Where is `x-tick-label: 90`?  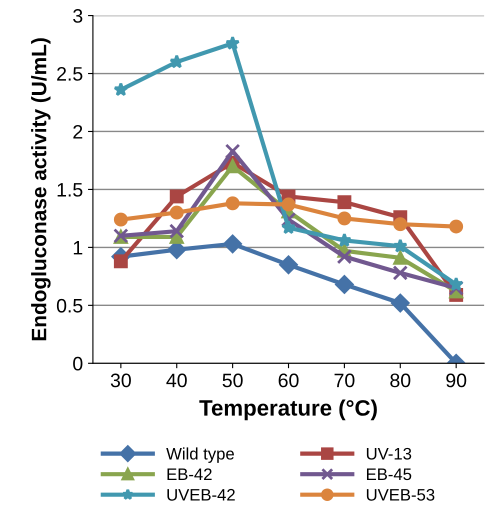 x-tick-label: 90 is located at coordinates (456, 381).